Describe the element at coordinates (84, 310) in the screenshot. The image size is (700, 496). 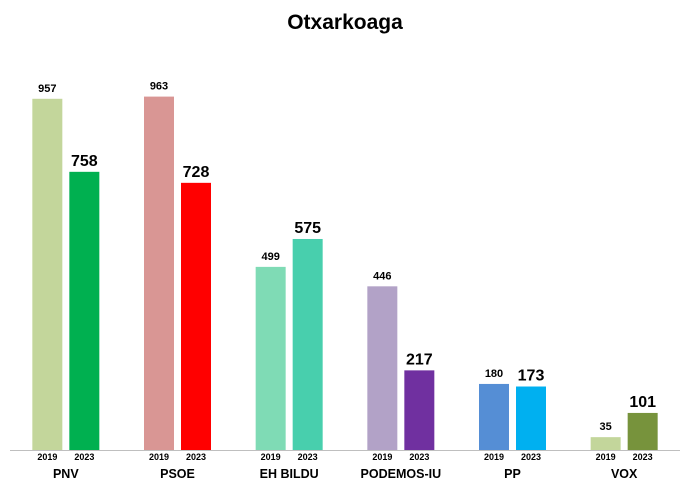
I see `bar-pnv-2023` at that location.